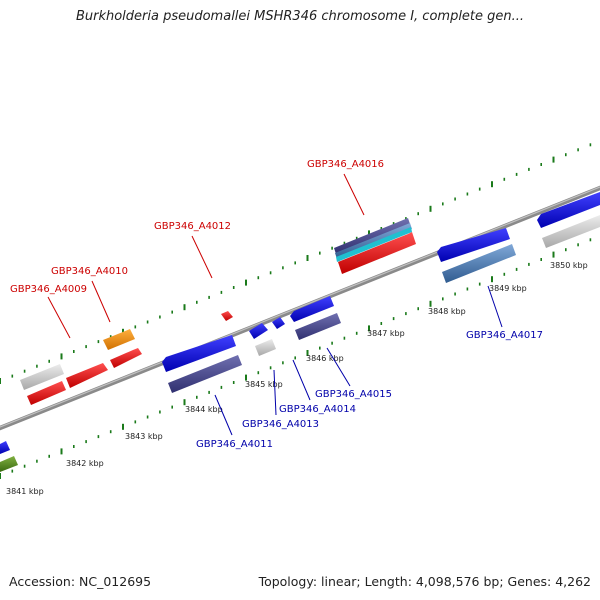 The image size is (600, 600). What do you see at coordinates (85, 463) in the screenshot?
I see `scale-label: 3842 kbp` at bounding box center [85, 463].